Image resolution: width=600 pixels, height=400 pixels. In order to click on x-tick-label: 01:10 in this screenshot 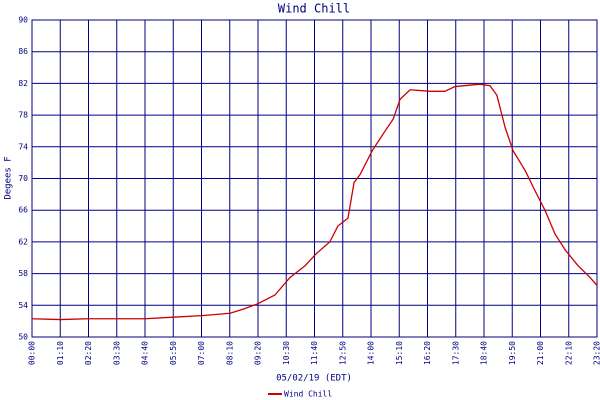, I will do `click(60, 353)`.